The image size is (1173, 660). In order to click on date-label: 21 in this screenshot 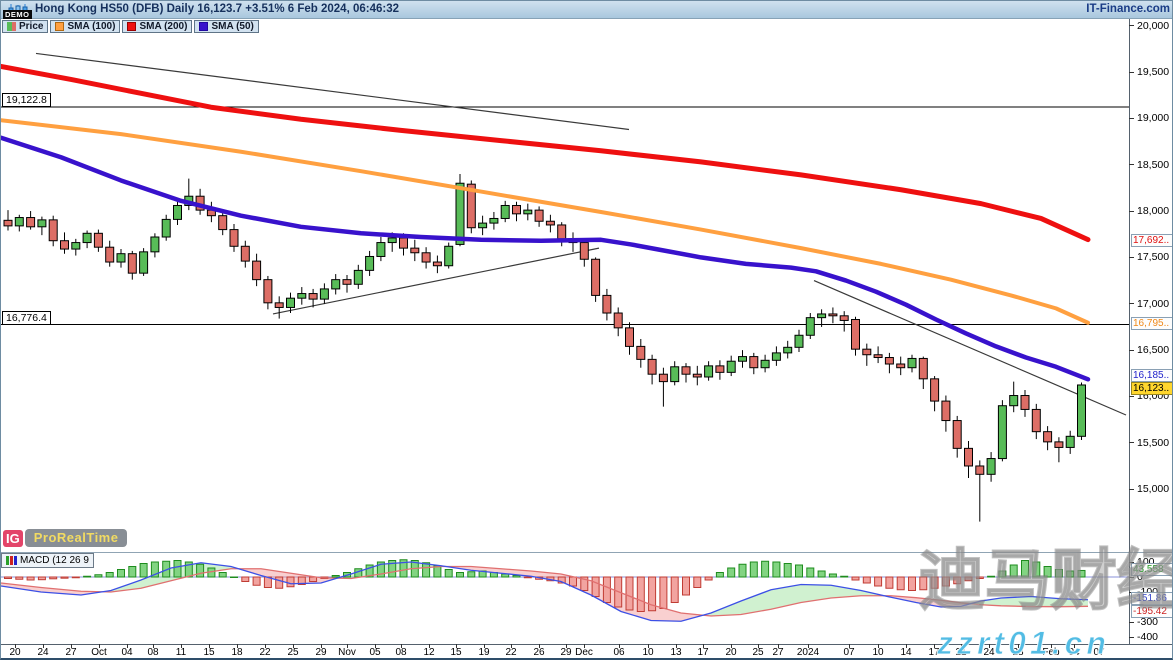, I will do `click(961, 652)`.